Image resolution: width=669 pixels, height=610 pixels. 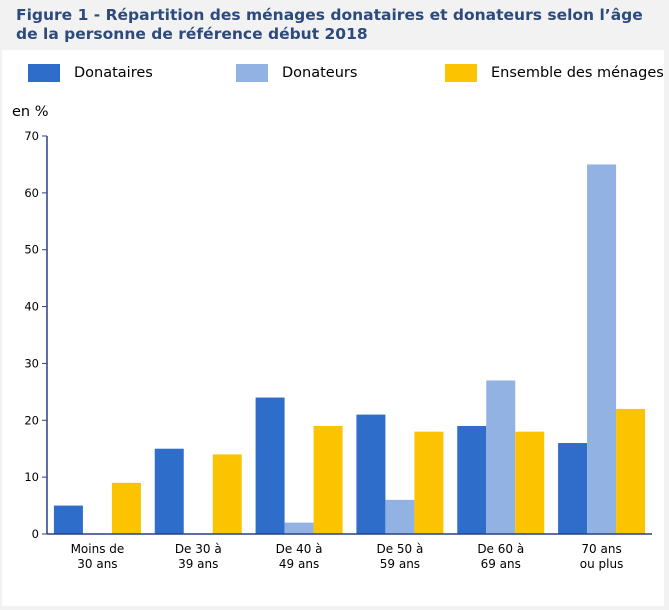 I want to click on legend-swatch-ensemble, so click(x=461, y=73).